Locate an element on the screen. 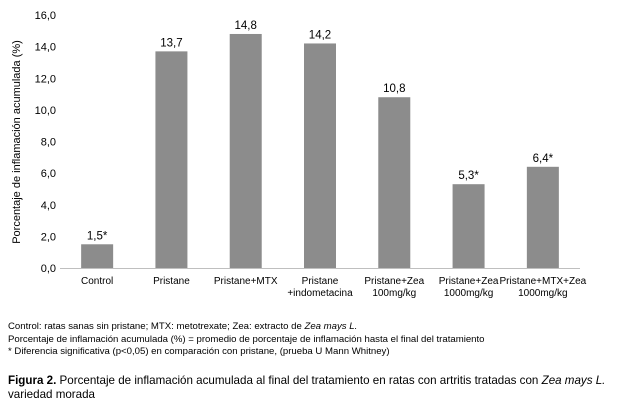  data-label: 5,3* is located at coordinates (468, 176).